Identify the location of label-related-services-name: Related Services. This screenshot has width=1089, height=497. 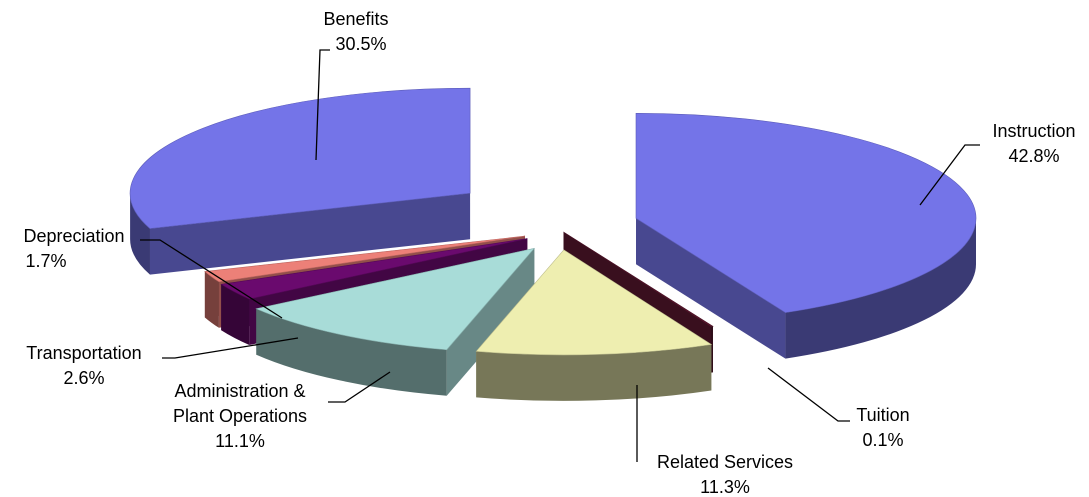
(725, 462).